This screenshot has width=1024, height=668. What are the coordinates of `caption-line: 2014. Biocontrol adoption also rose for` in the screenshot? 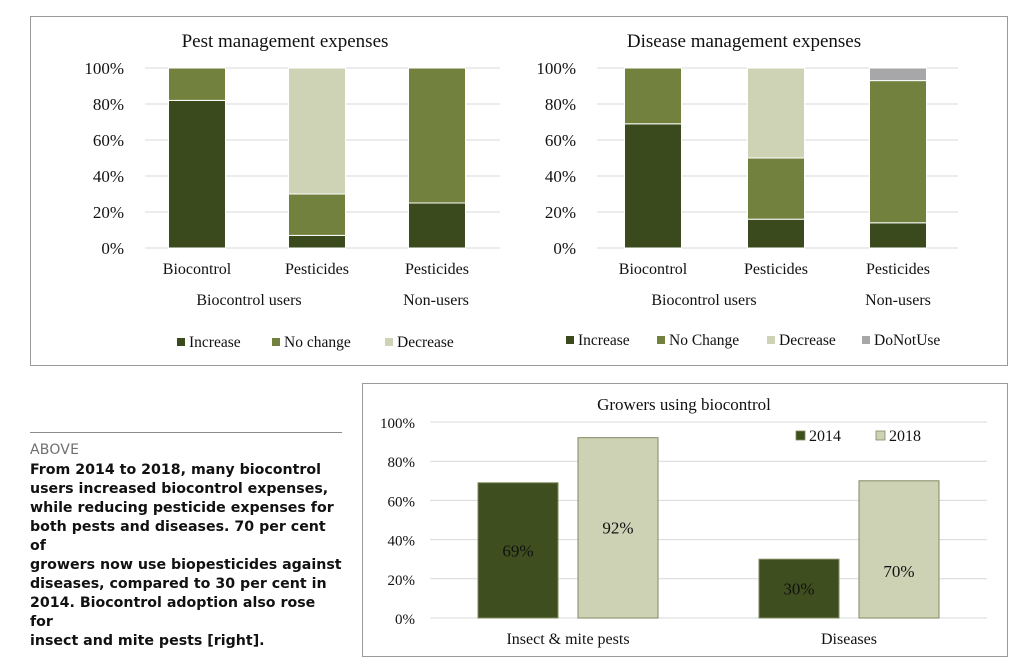 It's located at (173, 612).